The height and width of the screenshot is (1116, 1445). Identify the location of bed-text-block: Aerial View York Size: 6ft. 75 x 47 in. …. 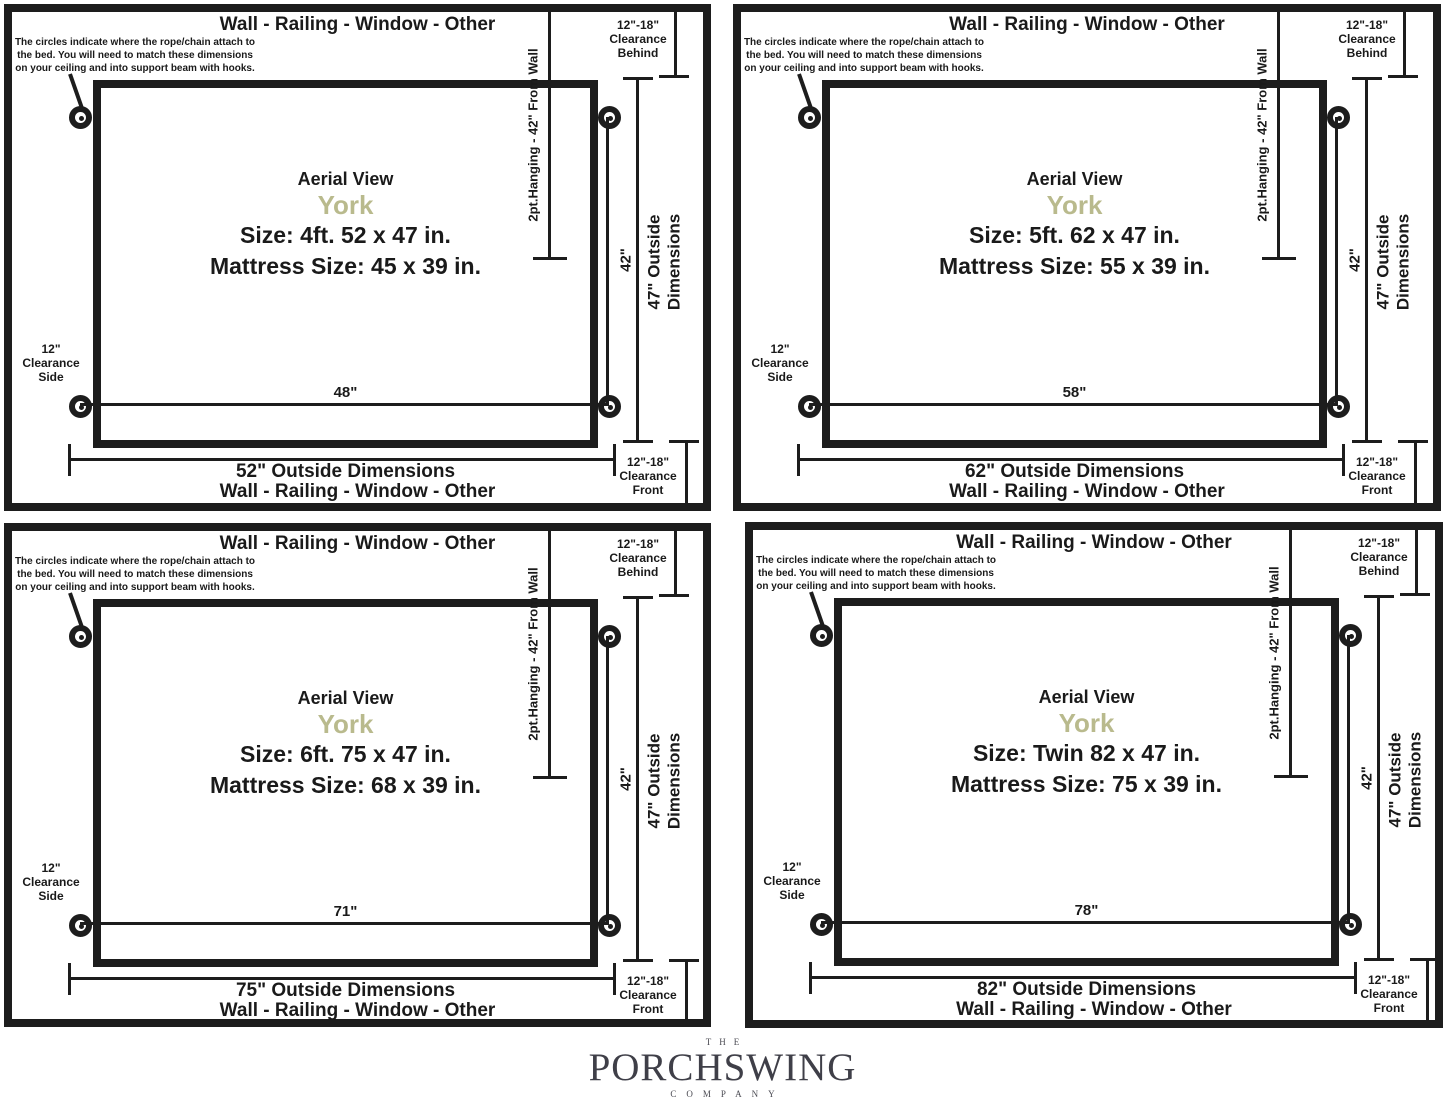
(345, 744).